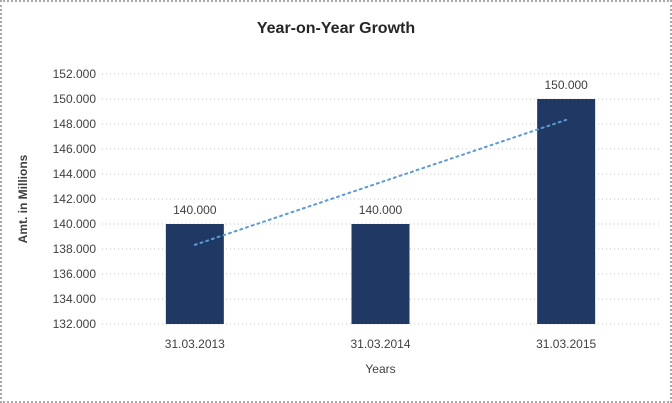 This screenshot has width=672, height=403. I want to click on y-tick-label: 132.000, so click(75, 324).